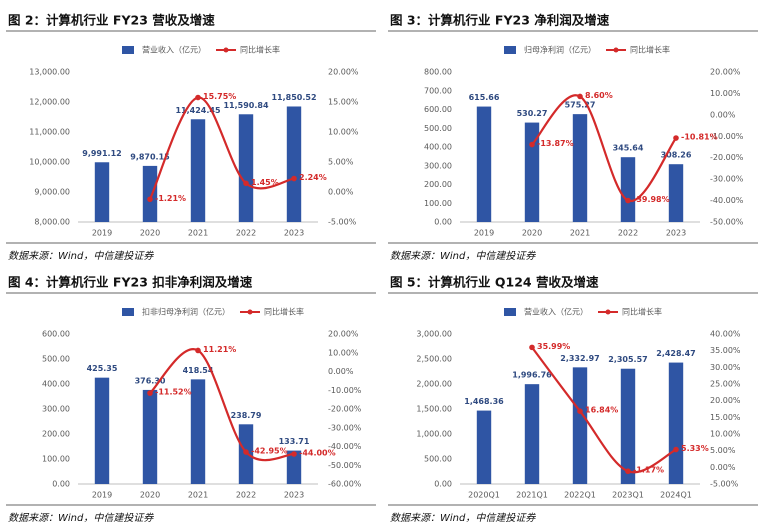 The image size is (764, 530). What do you see at coordinates (345, 446) in the screenshot?
I see `y2-tick-label: -40.00%` at bounding box center [345, 446].